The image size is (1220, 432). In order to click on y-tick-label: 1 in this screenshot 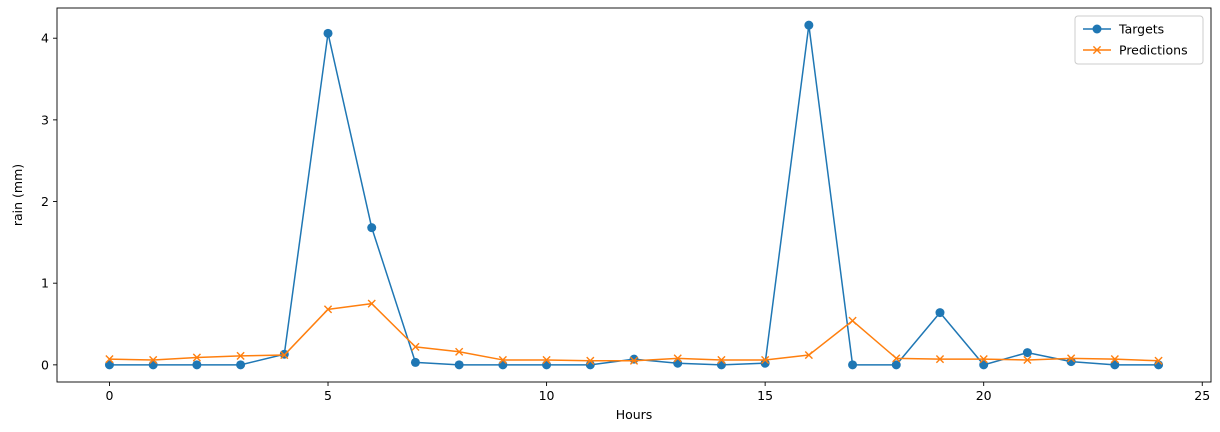, I will do `click(45, 283)`.